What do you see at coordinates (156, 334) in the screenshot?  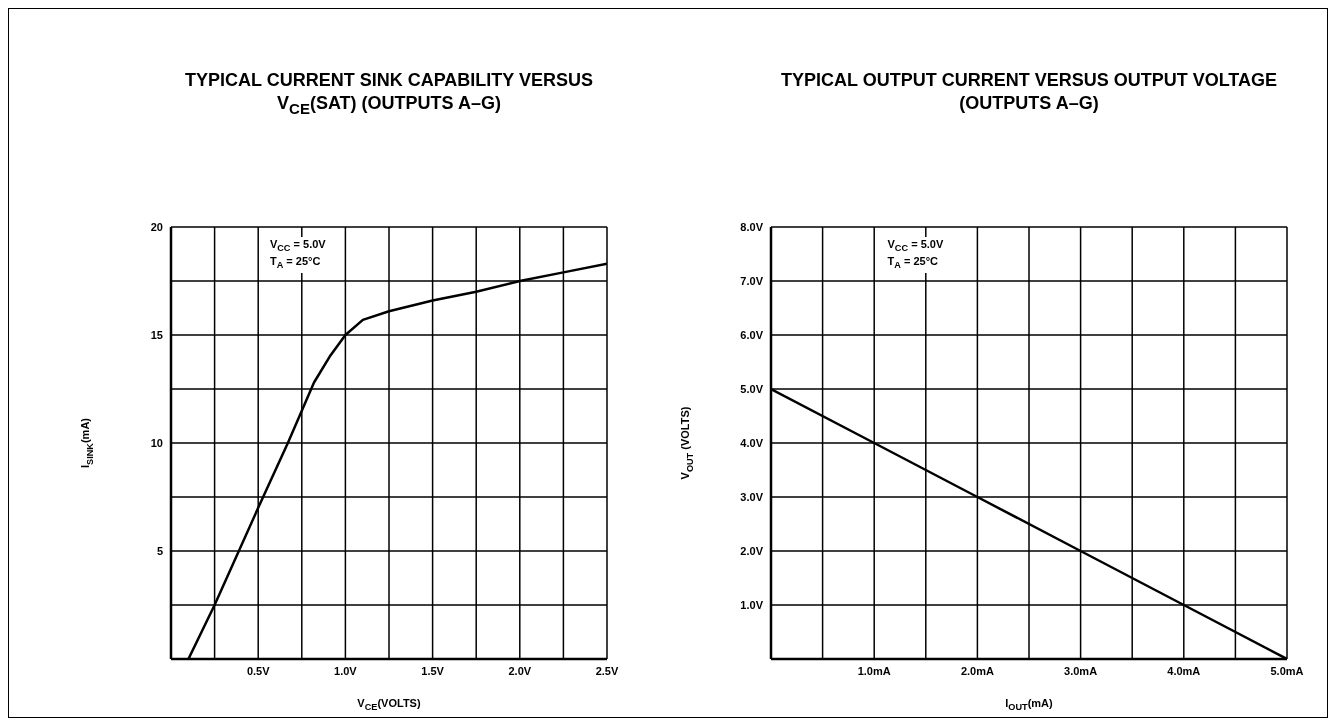 I see `y-tick-label: 15` at bounding box center [156, 334].